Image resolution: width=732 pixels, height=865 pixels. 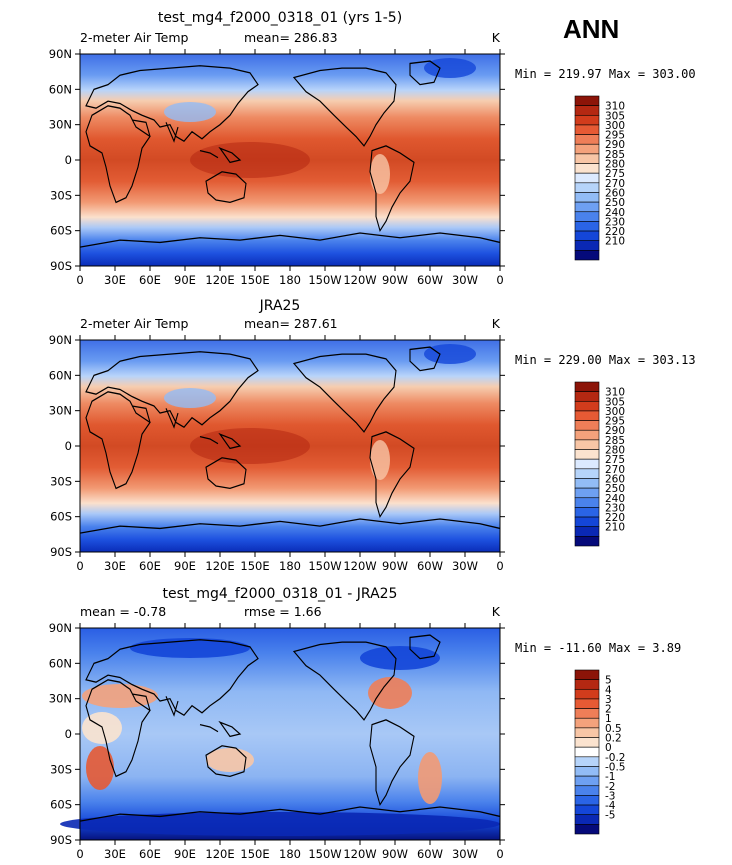 What do you see at coordinates (615, 193) in the screenshot?
I see `colorbar-label: 260` at bounding box center [615, 193].